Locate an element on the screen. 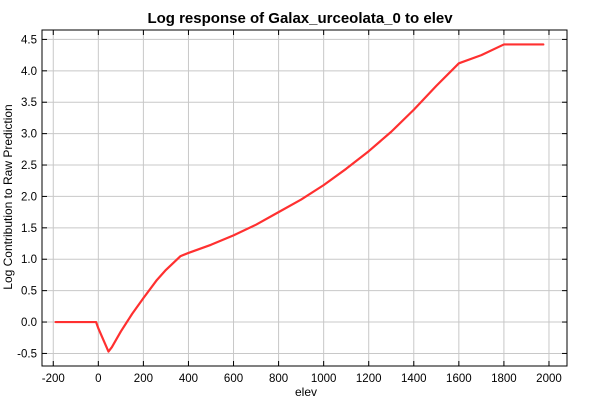 This screenshot has width=600, height=400. y-tick-label: 2.5 is located at coordinates (29, 166).